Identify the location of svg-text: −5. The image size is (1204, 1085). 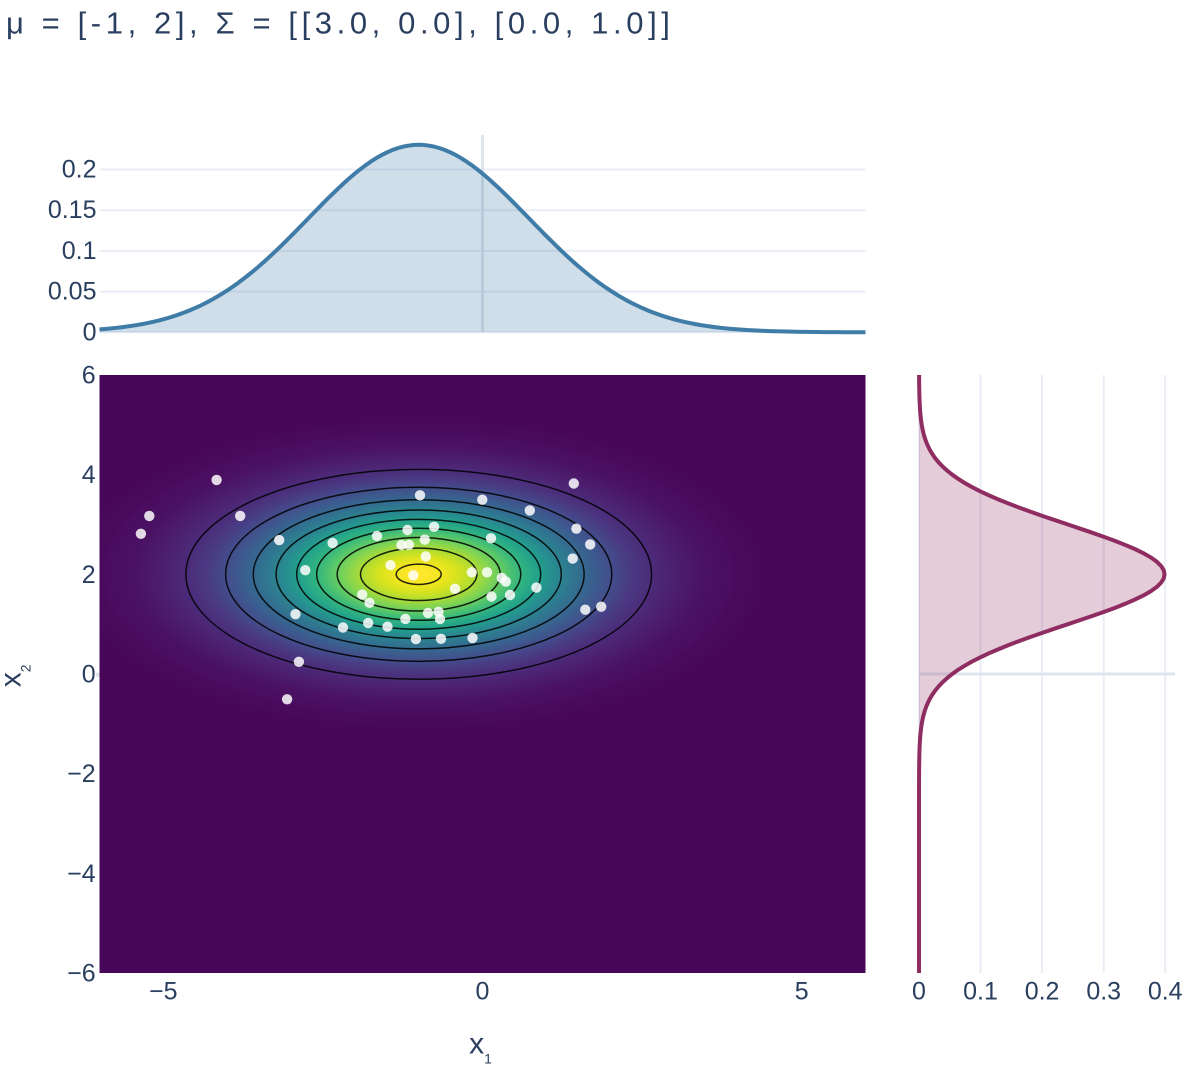
(163, 992).